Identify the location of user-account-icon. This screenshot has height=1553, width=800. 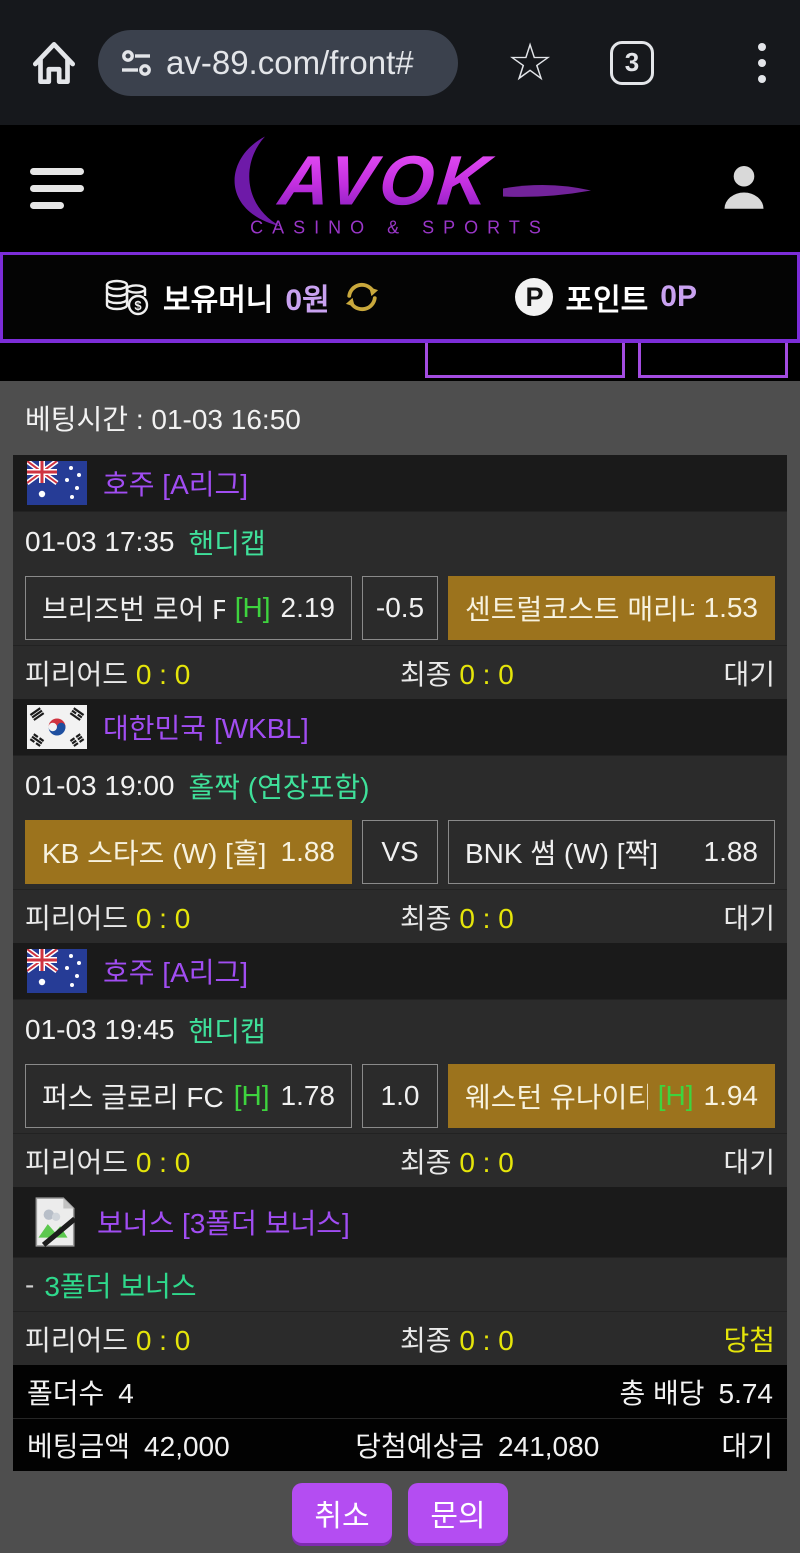
(744, 188).